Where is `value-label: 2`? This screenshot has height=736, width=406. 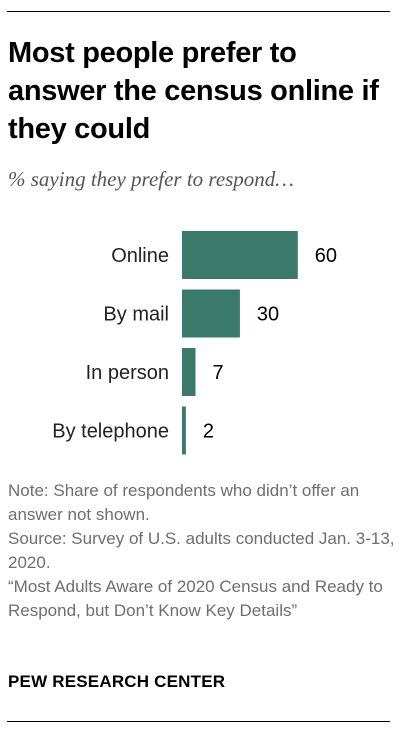
value-label: 2 is located at coordinates (208, 432).